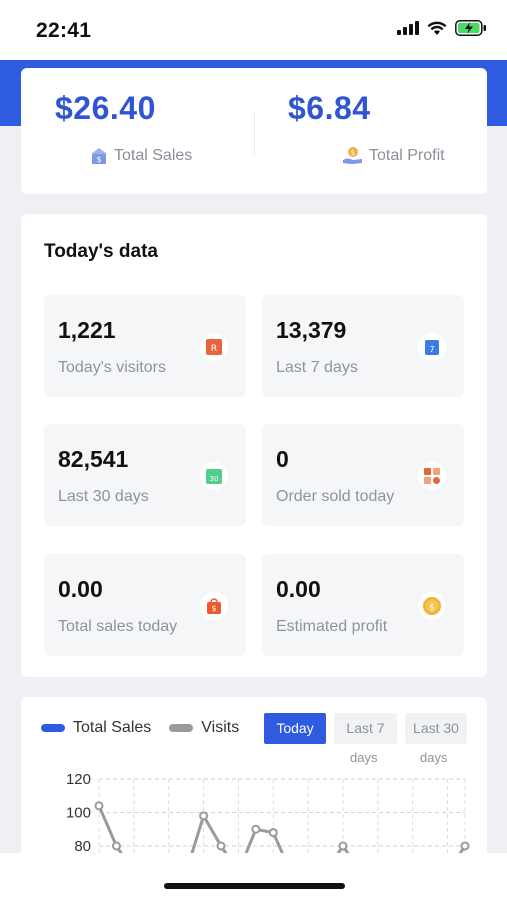  I want to click on stat-label: Estimated profit, so click(332, 626).